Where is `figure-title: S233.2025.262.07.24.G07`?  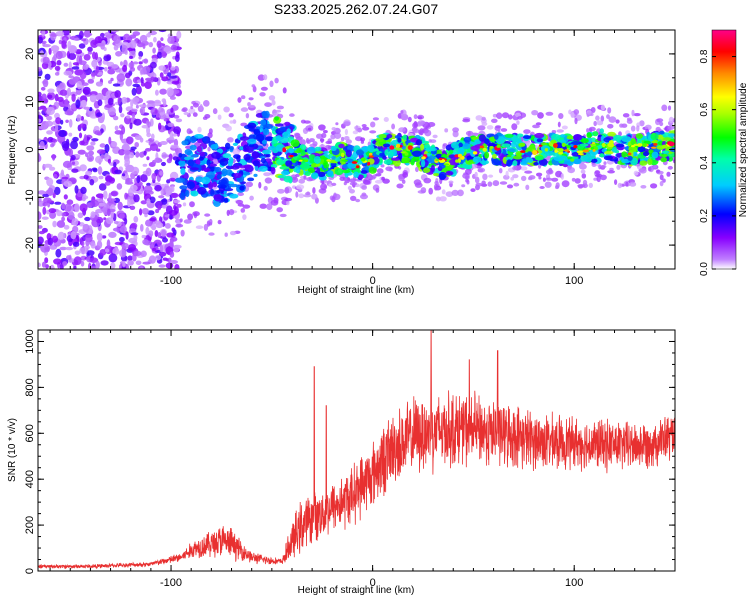
figure-title: S233.2025.262.07.24.G07 is located at coordinates (356, 9).